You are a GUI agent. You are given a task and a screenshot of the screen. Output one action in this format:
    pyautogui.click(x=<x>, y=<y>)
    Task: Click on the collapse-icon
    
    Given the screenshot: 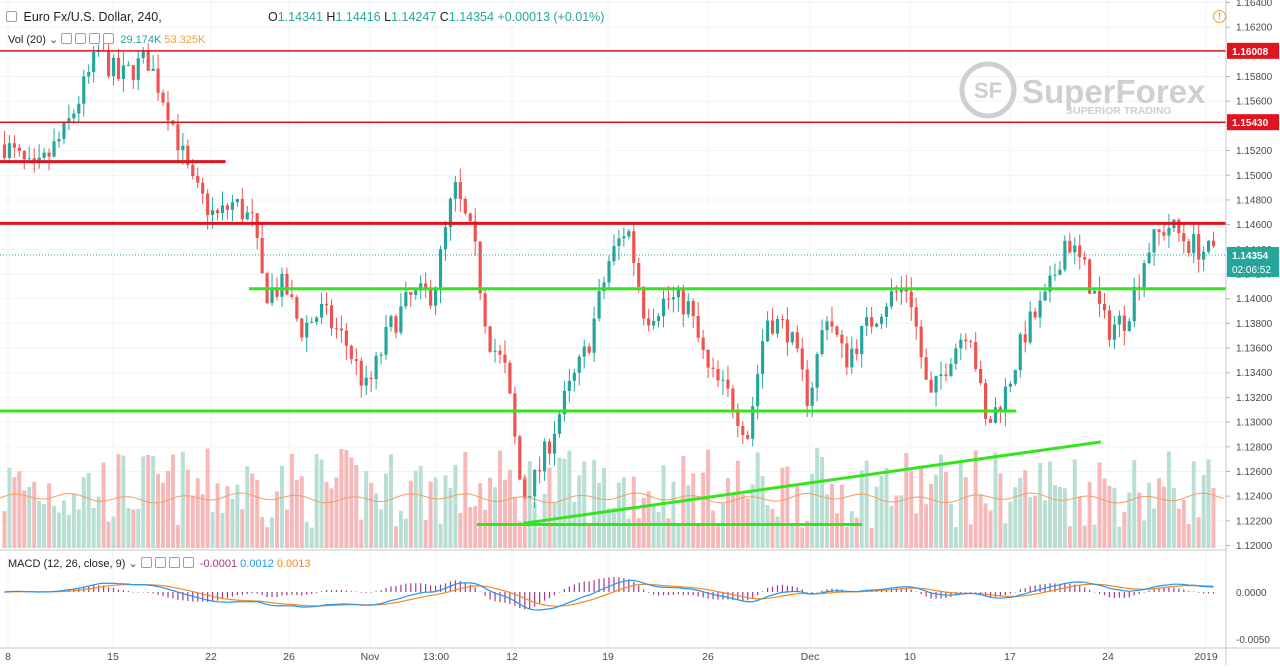 What is the action you would take?
    pyautogui.click(x=11, y=16)
    